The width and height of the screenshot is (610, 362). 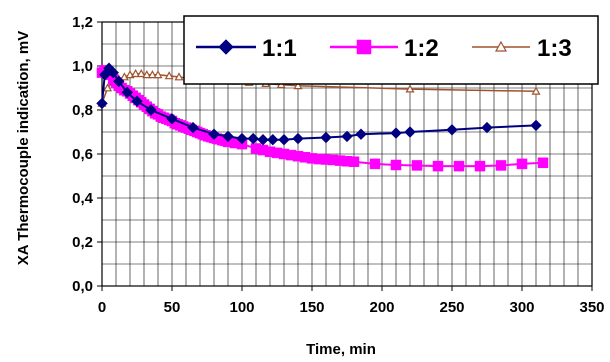 What do you see at coordinates (341, 349) in the screenshot?
I see `x-axis-label: Time, min` at bounding box center [341, 349].